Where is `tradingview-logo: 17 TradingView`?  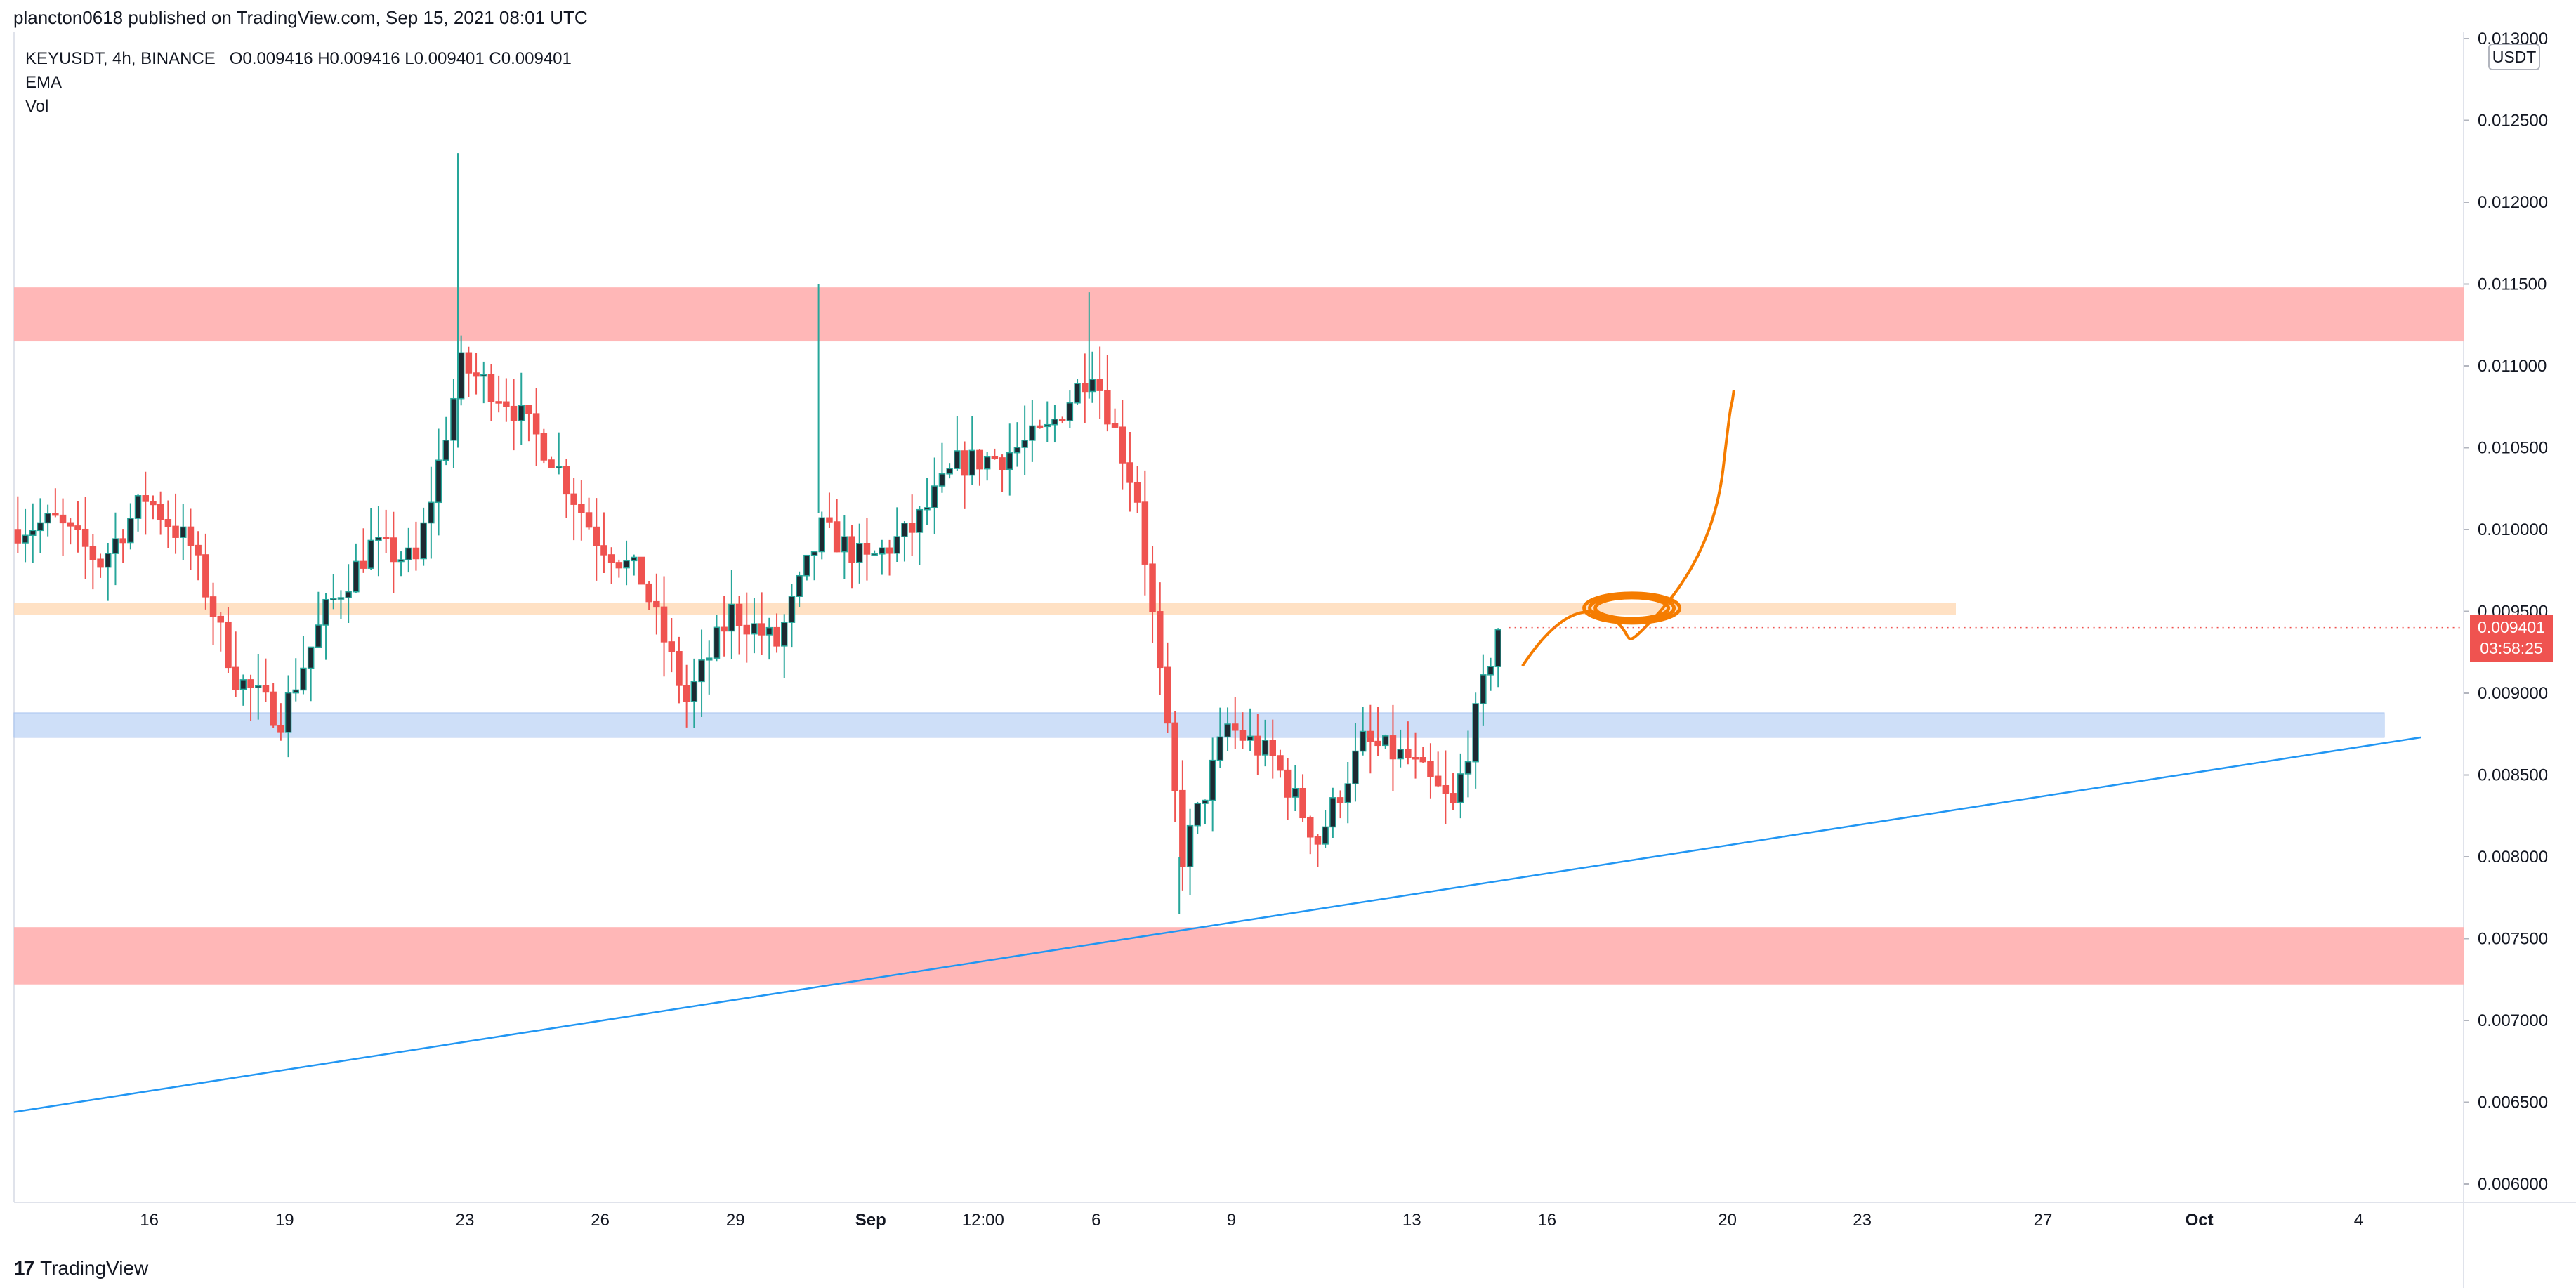 tradingview-logo: 17 TradingView is located at coordinates (81, 1268).